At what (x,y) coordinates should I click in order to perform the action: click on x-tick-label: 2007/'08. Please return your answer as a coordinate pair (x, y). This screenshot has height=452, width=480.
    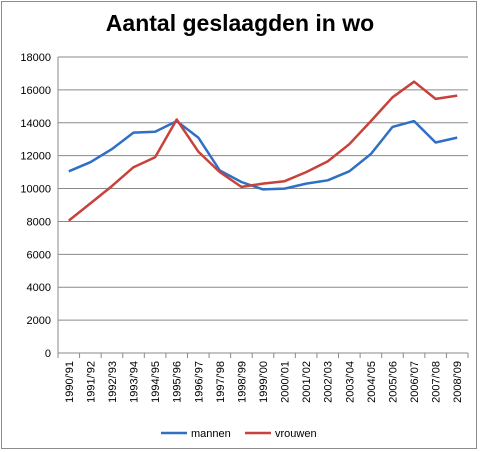
    Looking at the image, I should click on (437, 382).